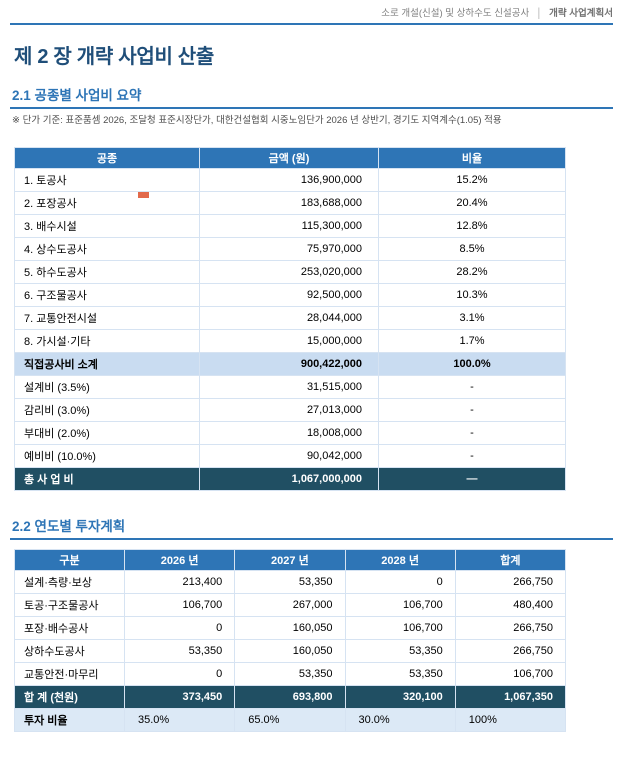  What do you see at coordinates (107, 318) in the screenshot?
I see `row-label-cell: 7. 교통안전시설` at bounding box center [107, 318].